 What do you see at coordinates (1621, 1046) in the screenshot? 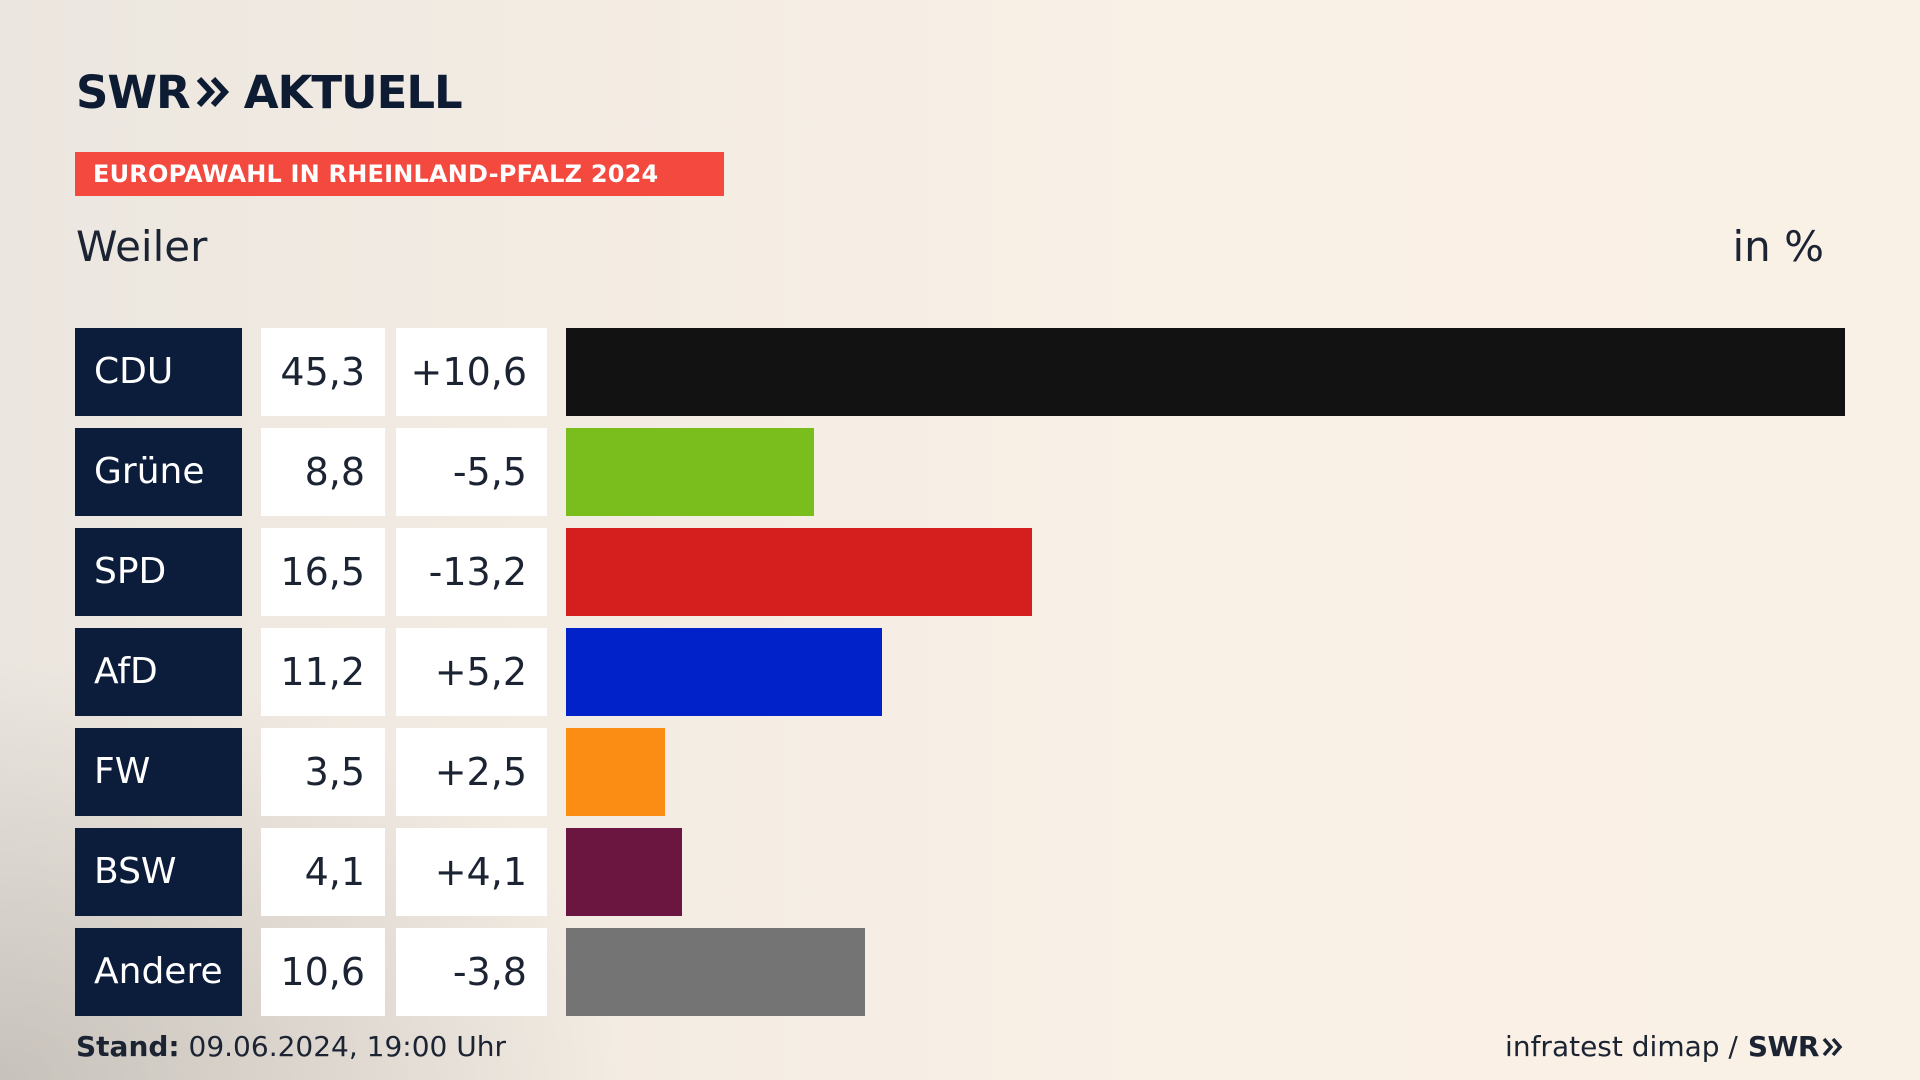
I see `source-text: infratest dimap /` at bounding box center [1621, 1046].